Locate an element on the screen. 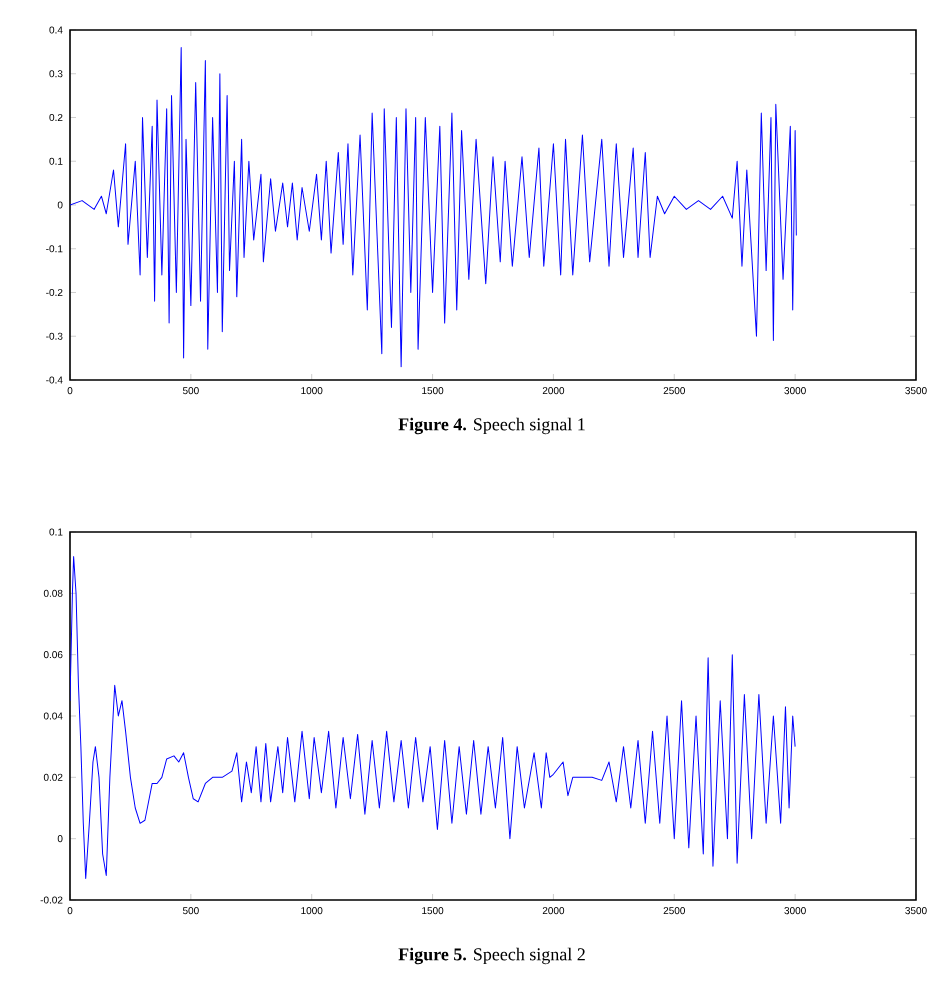 The height and width of the screenshot is (994, 950). text: Figure 5. Speech signal 2 is located at coordinates (491, 956).